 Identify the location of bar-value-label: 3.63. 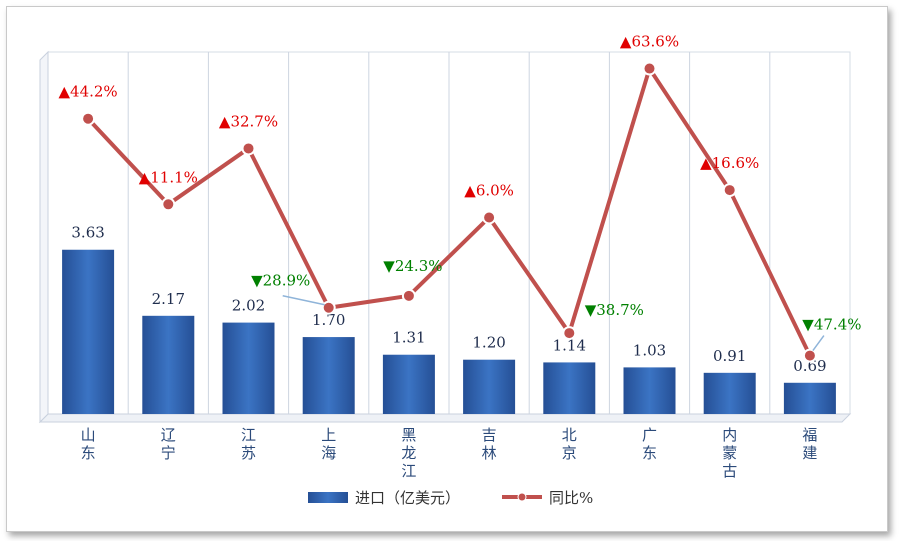
(87, 233).